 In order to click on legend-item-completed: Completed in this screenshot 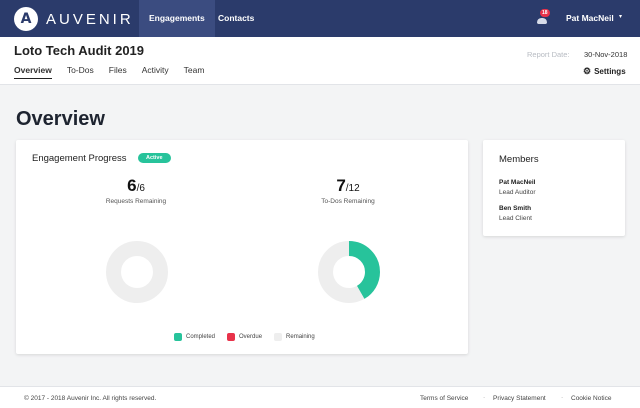, I will do `click(194, 337)`.